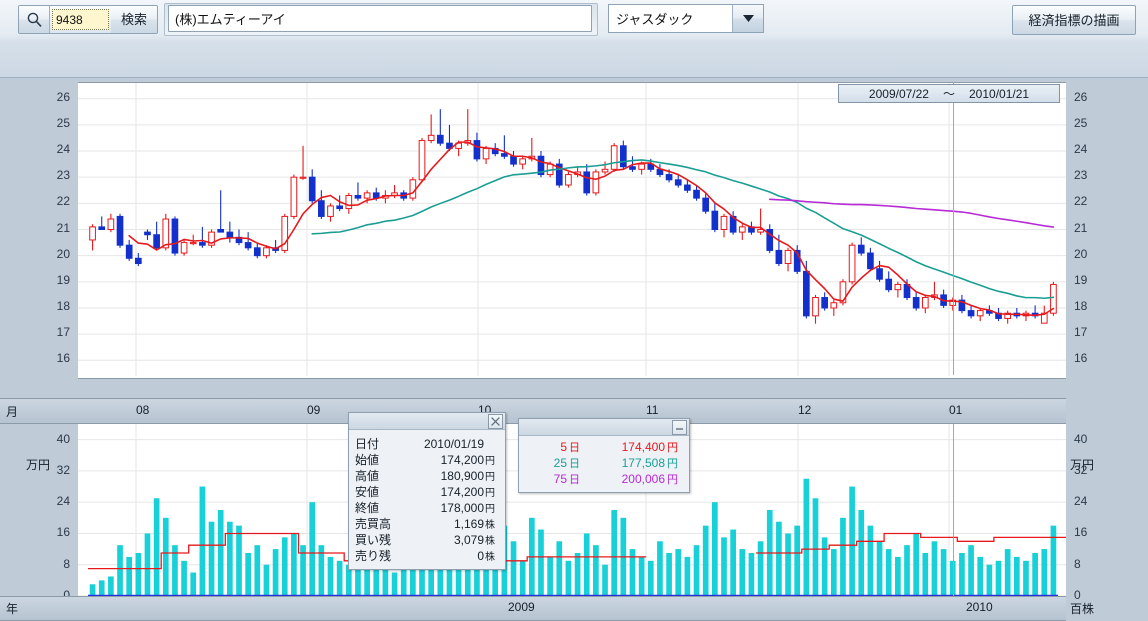 This screenshot has width=1148, height=621. Describe the element at coordinates (373, 540) in the screenshot. I see `ohlc-row-label: 買い残` at that location.